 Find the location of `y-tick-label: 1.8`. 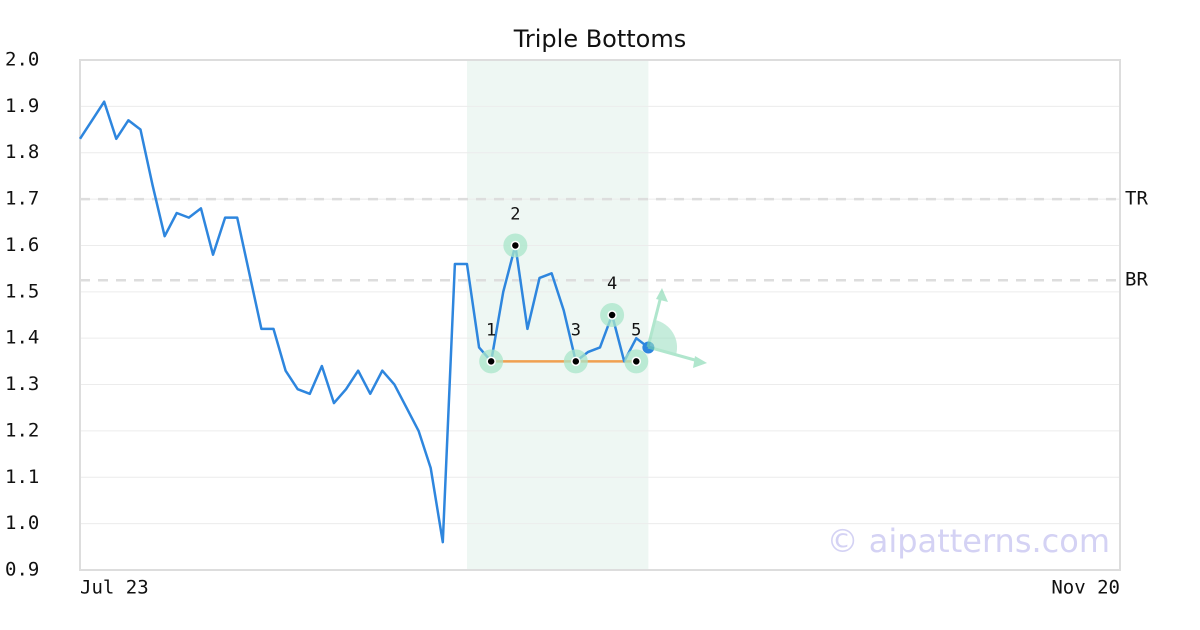

y-tick-label: 1.8 is located at coordinates (22, 152).